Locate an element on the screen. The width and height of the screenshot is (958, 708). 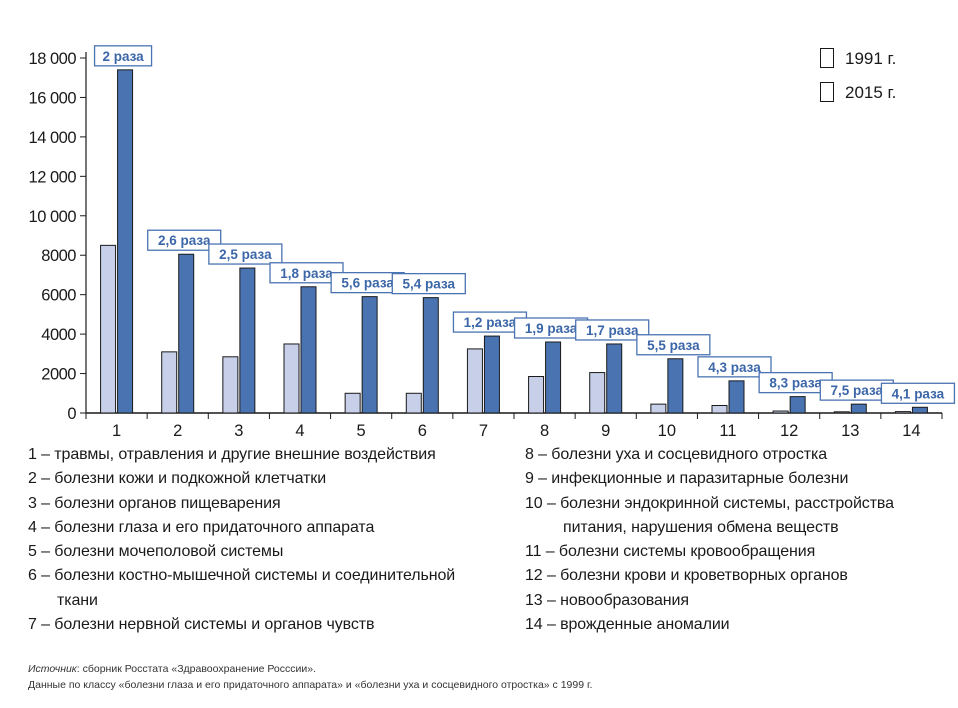
ratio-label: 1,2 раза is located at coordinates (490, 322).